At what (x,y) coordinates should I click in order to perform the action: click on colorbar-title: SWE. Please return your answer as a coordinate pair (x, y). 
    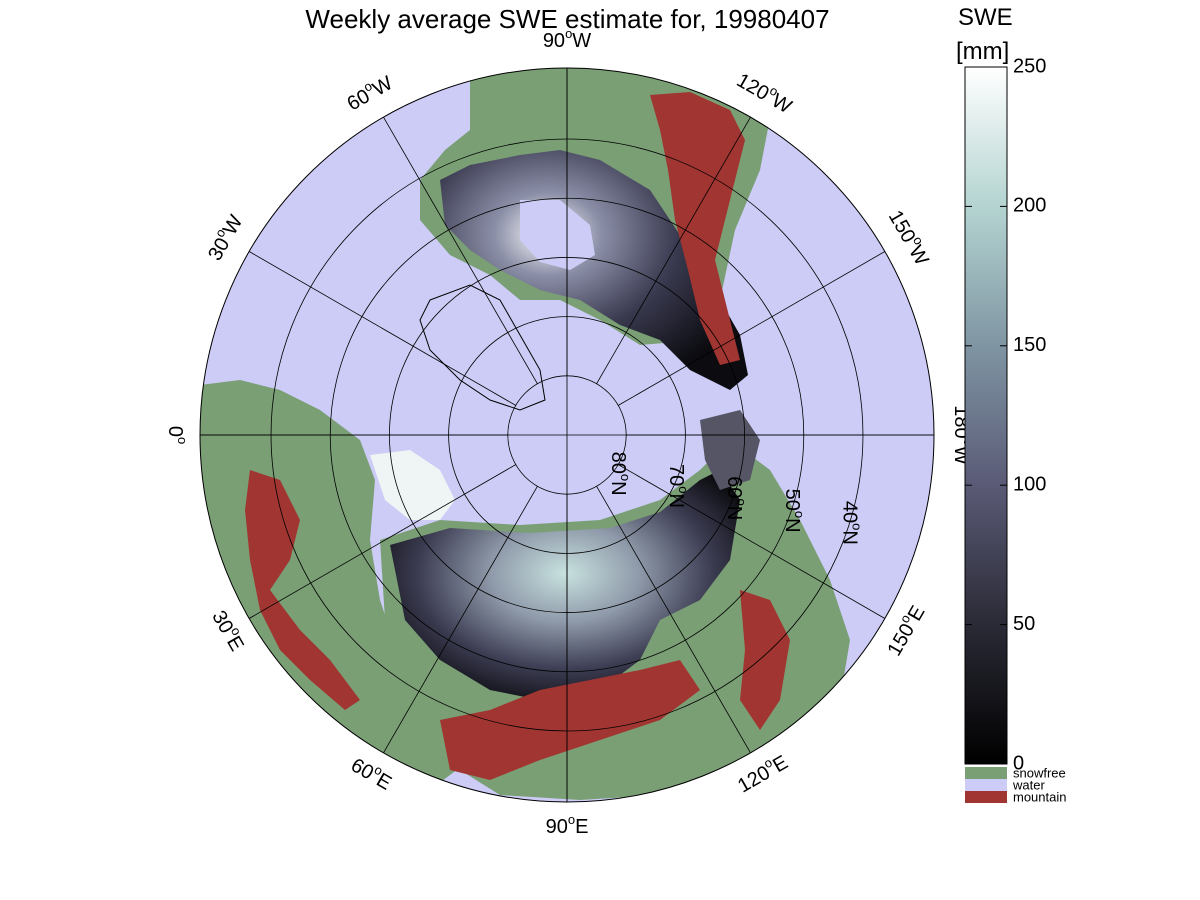
    Looking at the image, I should click on (985, 17).